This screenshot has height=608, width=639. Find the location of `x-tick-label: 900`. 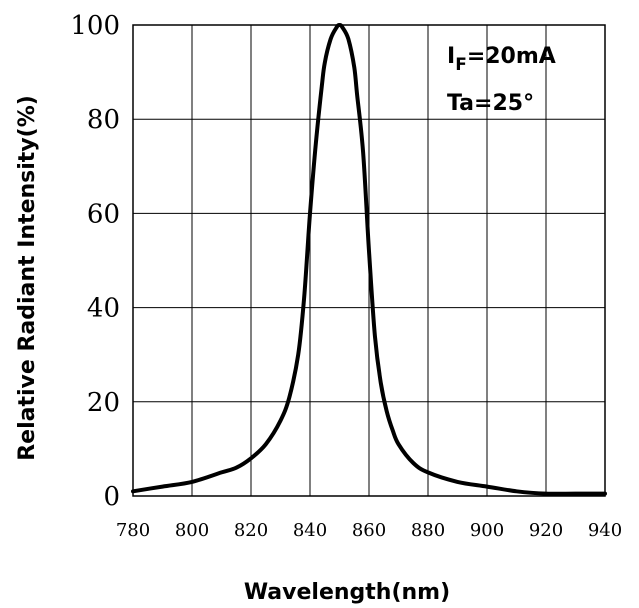

x-tick-label: 900 is located at coordinates (487, 530).